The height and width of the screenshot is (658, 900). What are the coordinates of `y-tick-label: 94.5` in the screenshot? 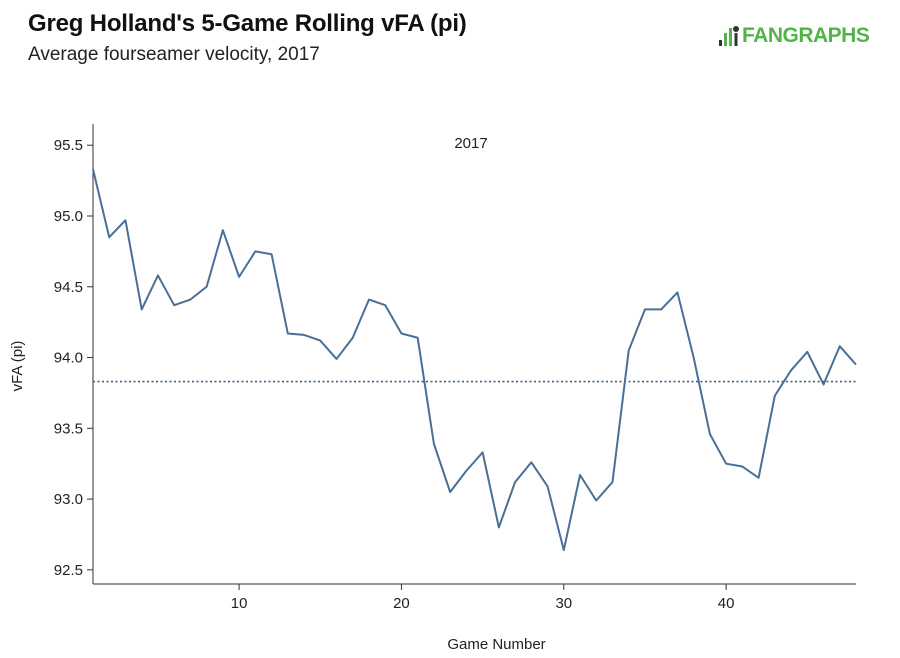 It's located at (68, 287).